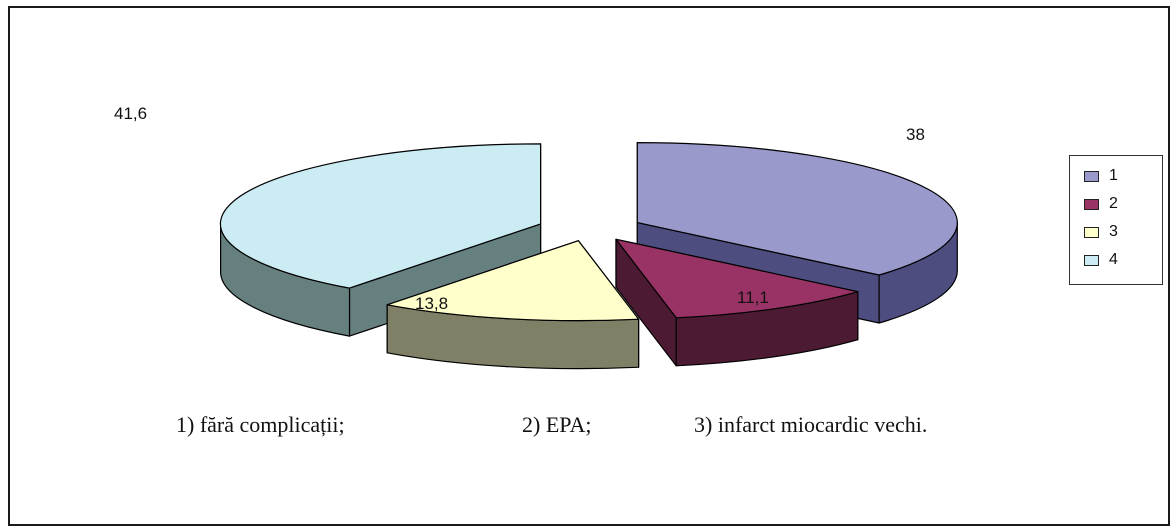 This screenshot has height=526, width=1172. Describe the element at coordinates (1113, 175) in the screenshot. I see `legend-label-1: 1` at that location.